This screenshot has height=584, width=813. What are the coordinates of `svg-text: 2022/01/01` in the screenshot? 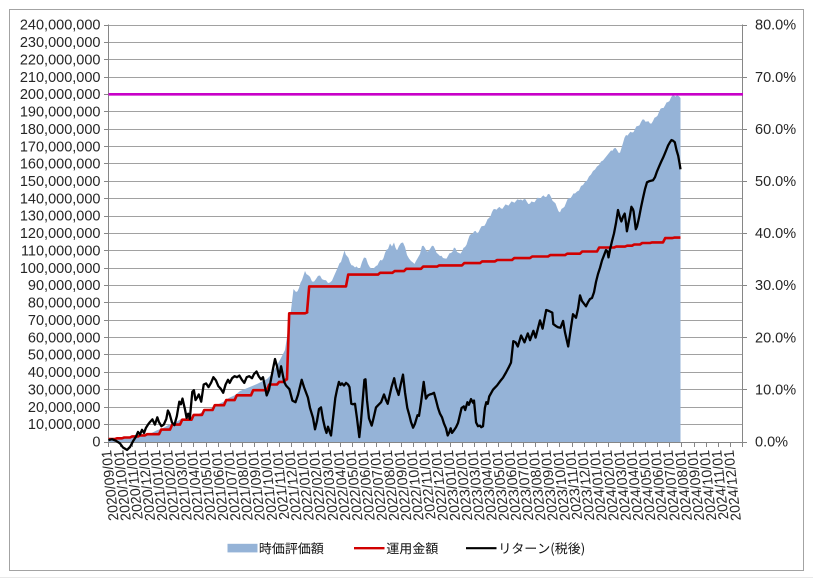 It's located at (305, 485).